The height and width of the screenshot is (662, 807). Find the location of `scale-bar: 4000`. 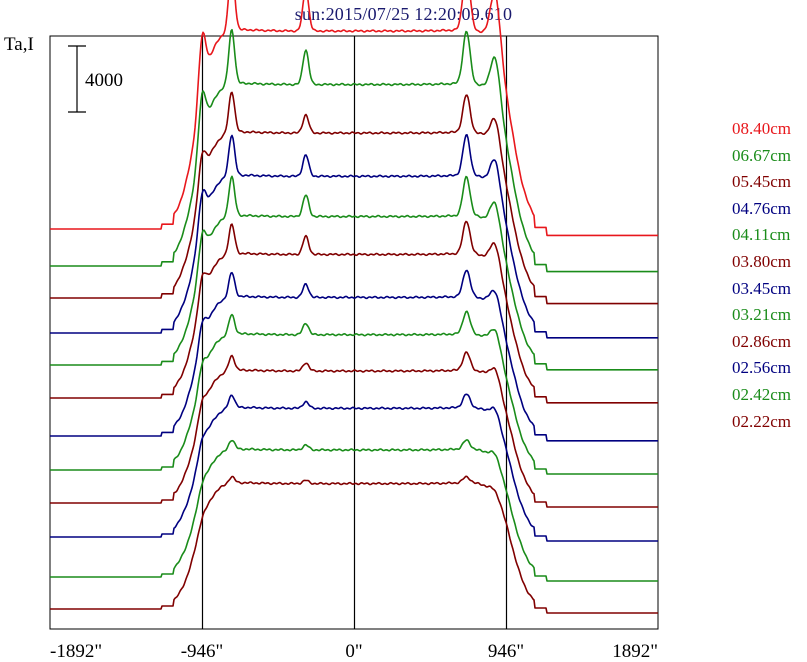

scale-bar: 4000 is located at coordinates (95, 79).